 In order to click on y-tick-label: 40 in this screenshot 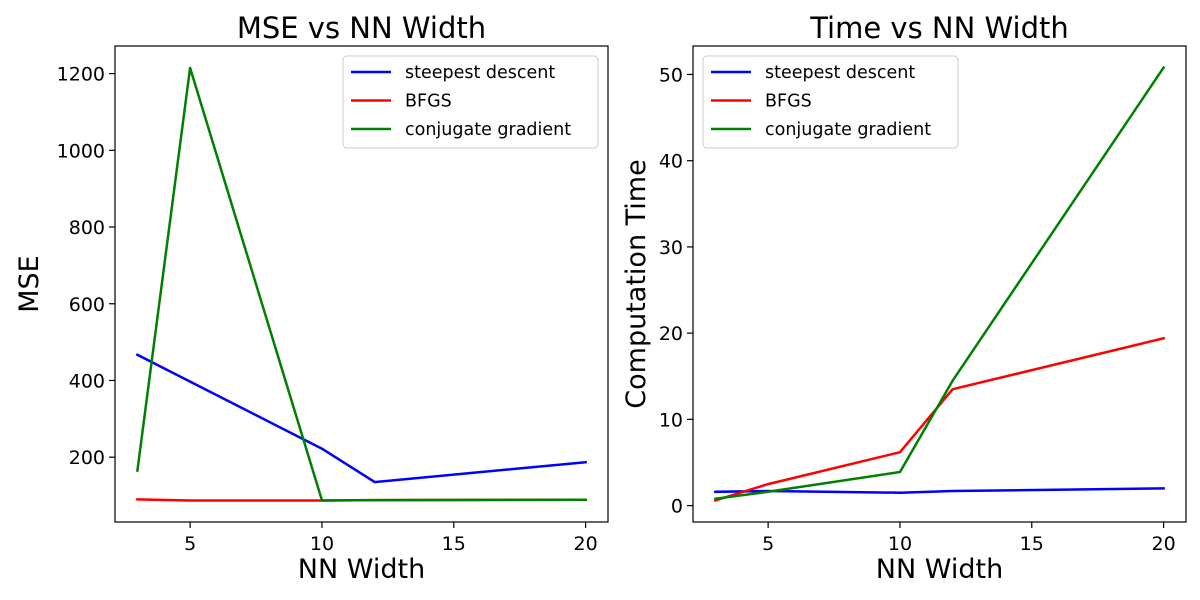, I will do `click(671, 162)`.